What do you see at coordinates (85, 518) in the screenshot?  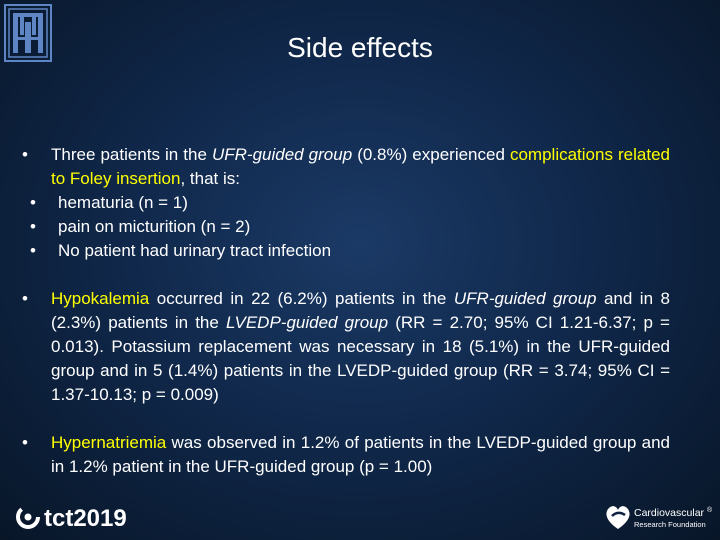 I see `tct-logo-text: tct2019` at bounding box center [85, 518].